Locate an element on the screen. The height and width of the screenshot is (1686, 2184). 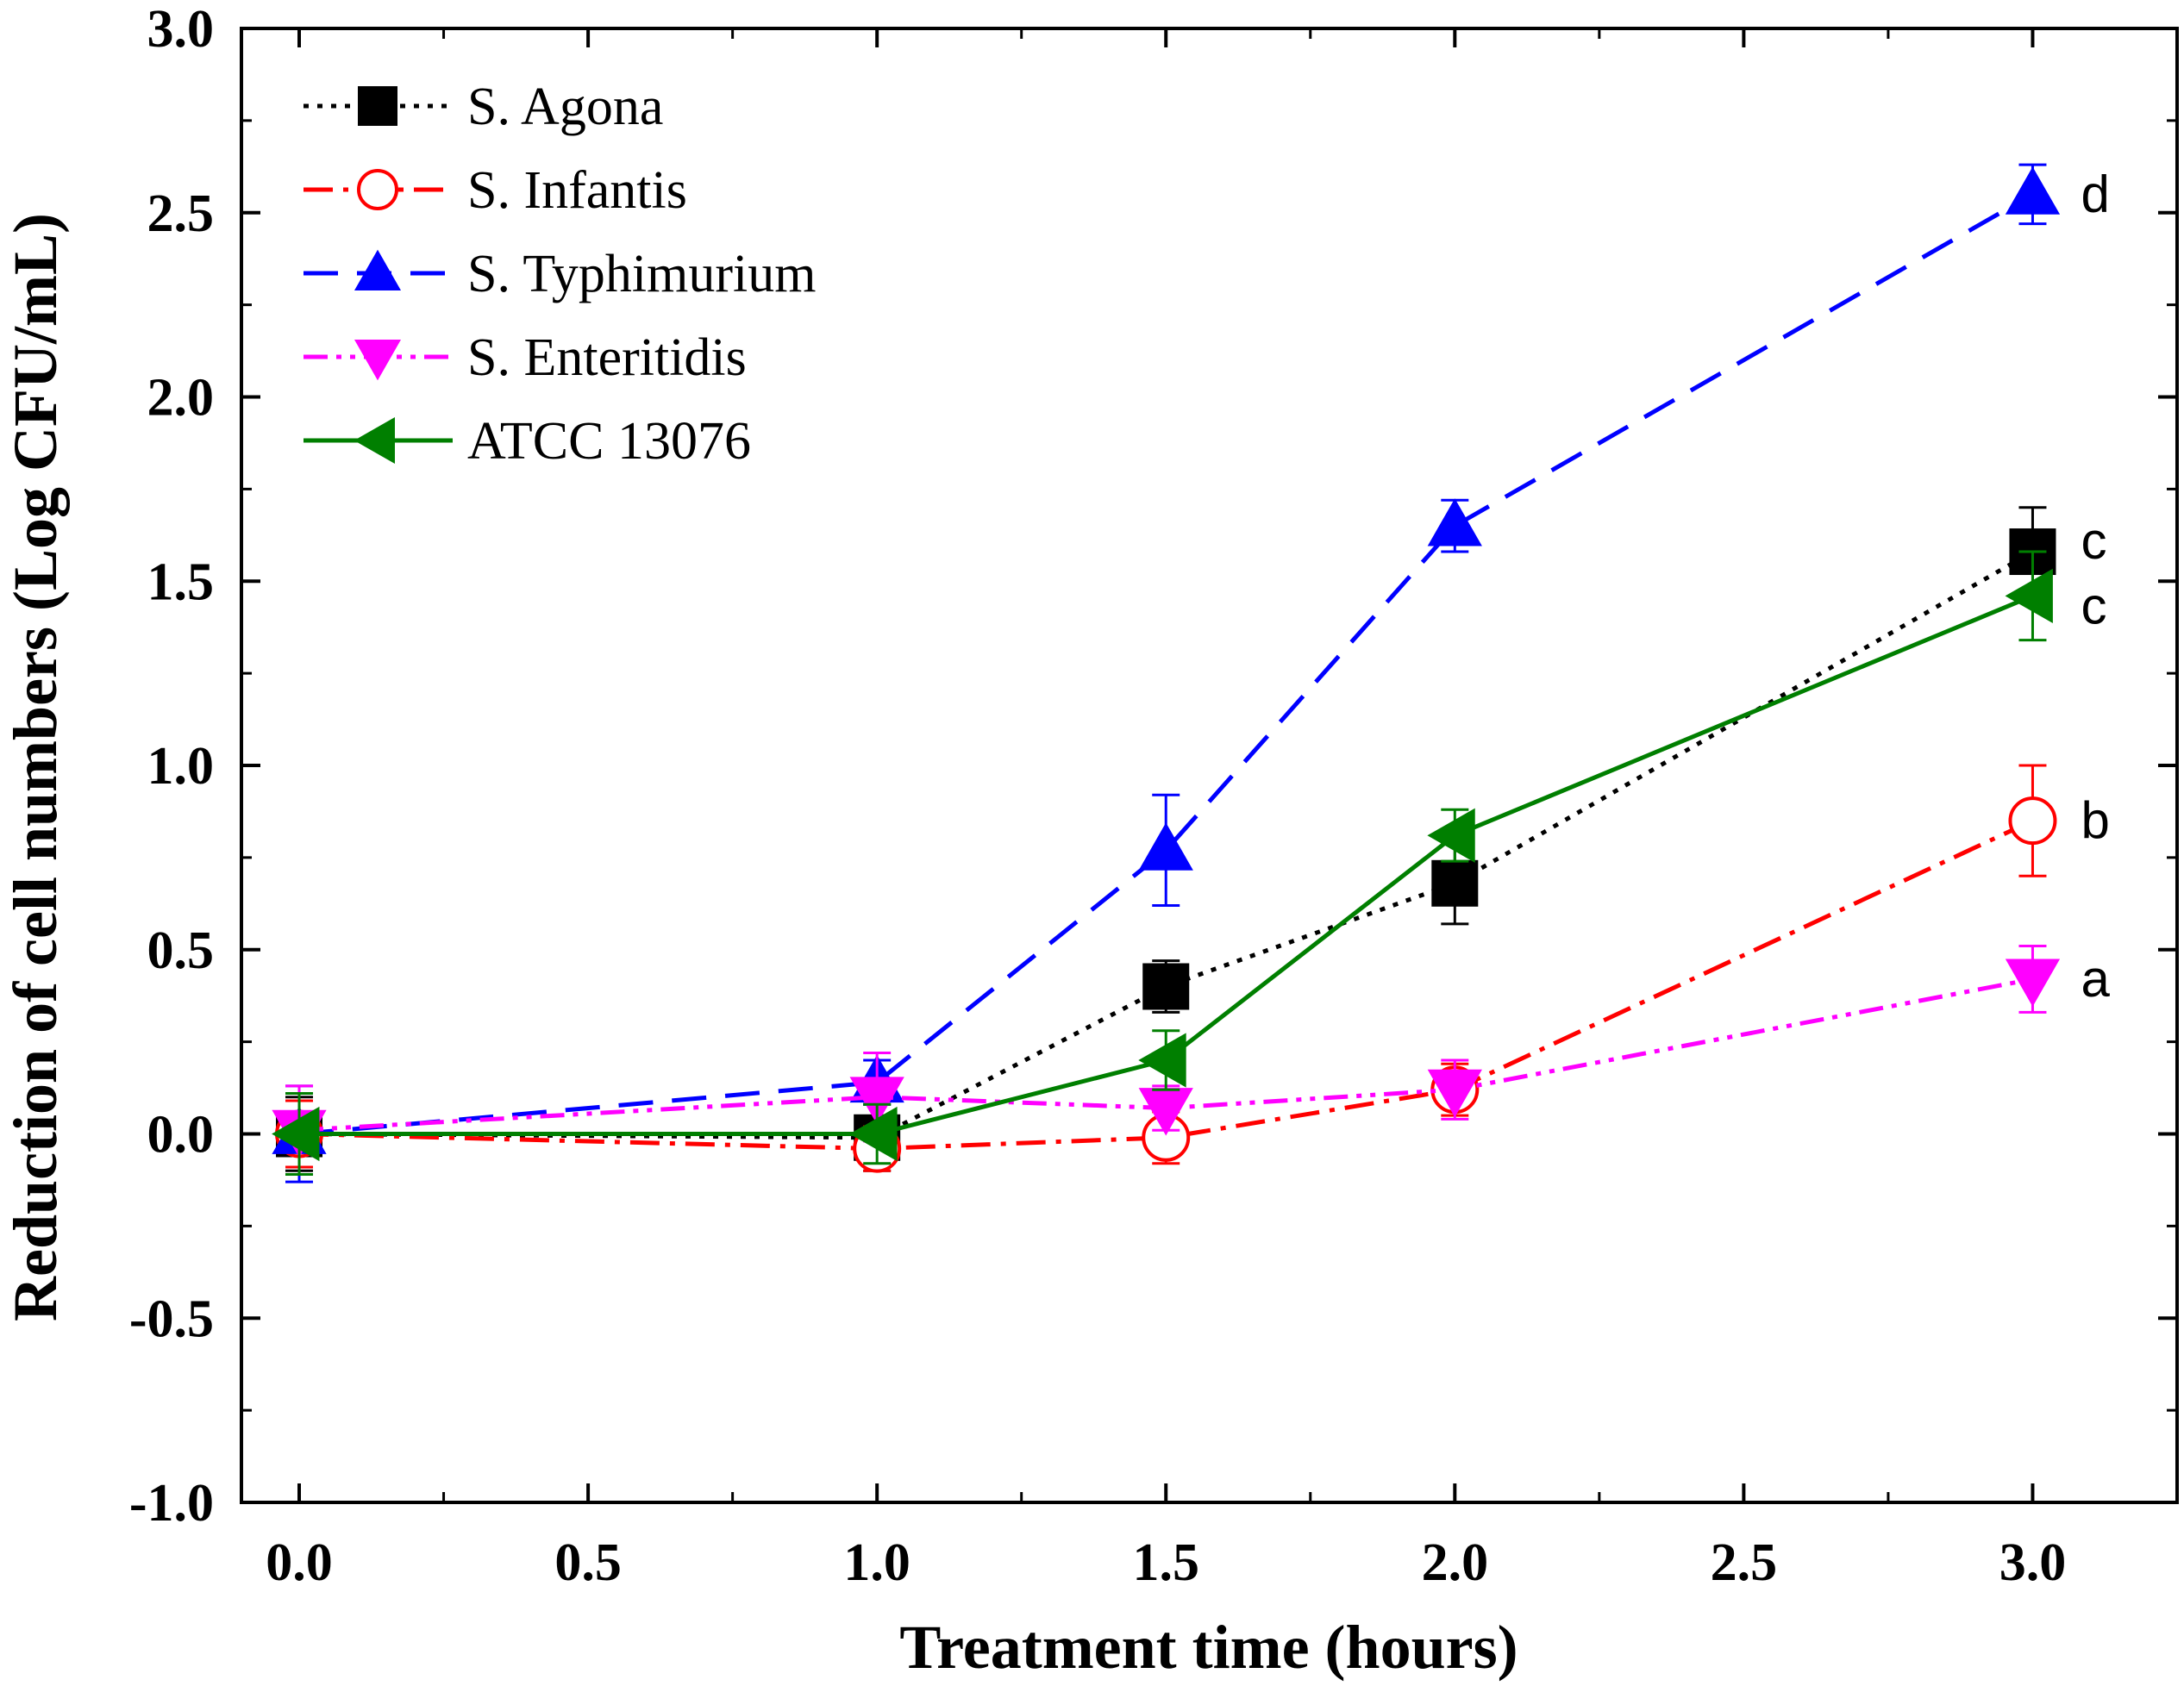
legend-item: S. Infantis is located at coordinates (495, 190).